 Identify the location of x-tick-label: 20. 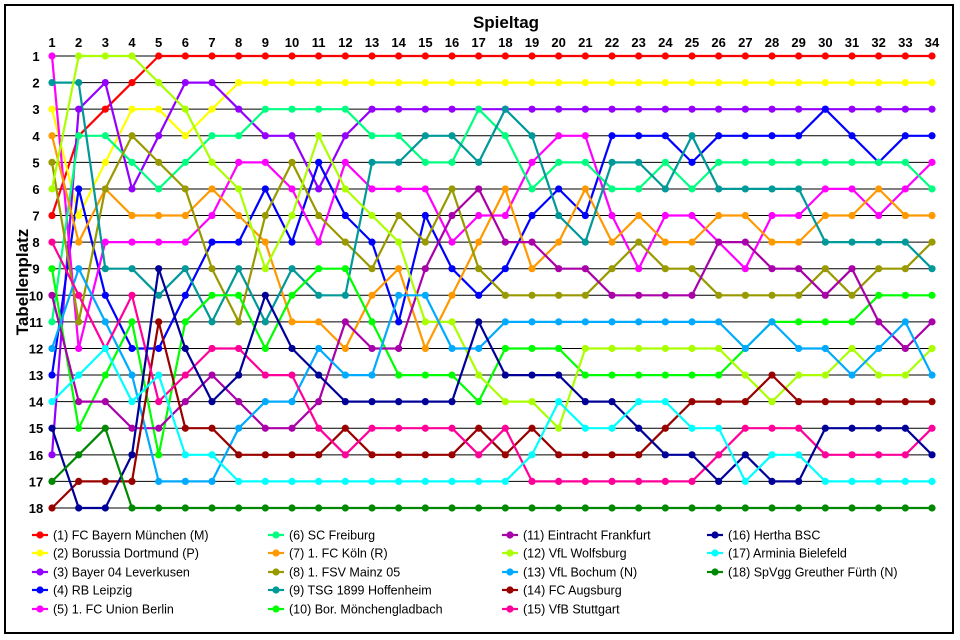
(558, 42).